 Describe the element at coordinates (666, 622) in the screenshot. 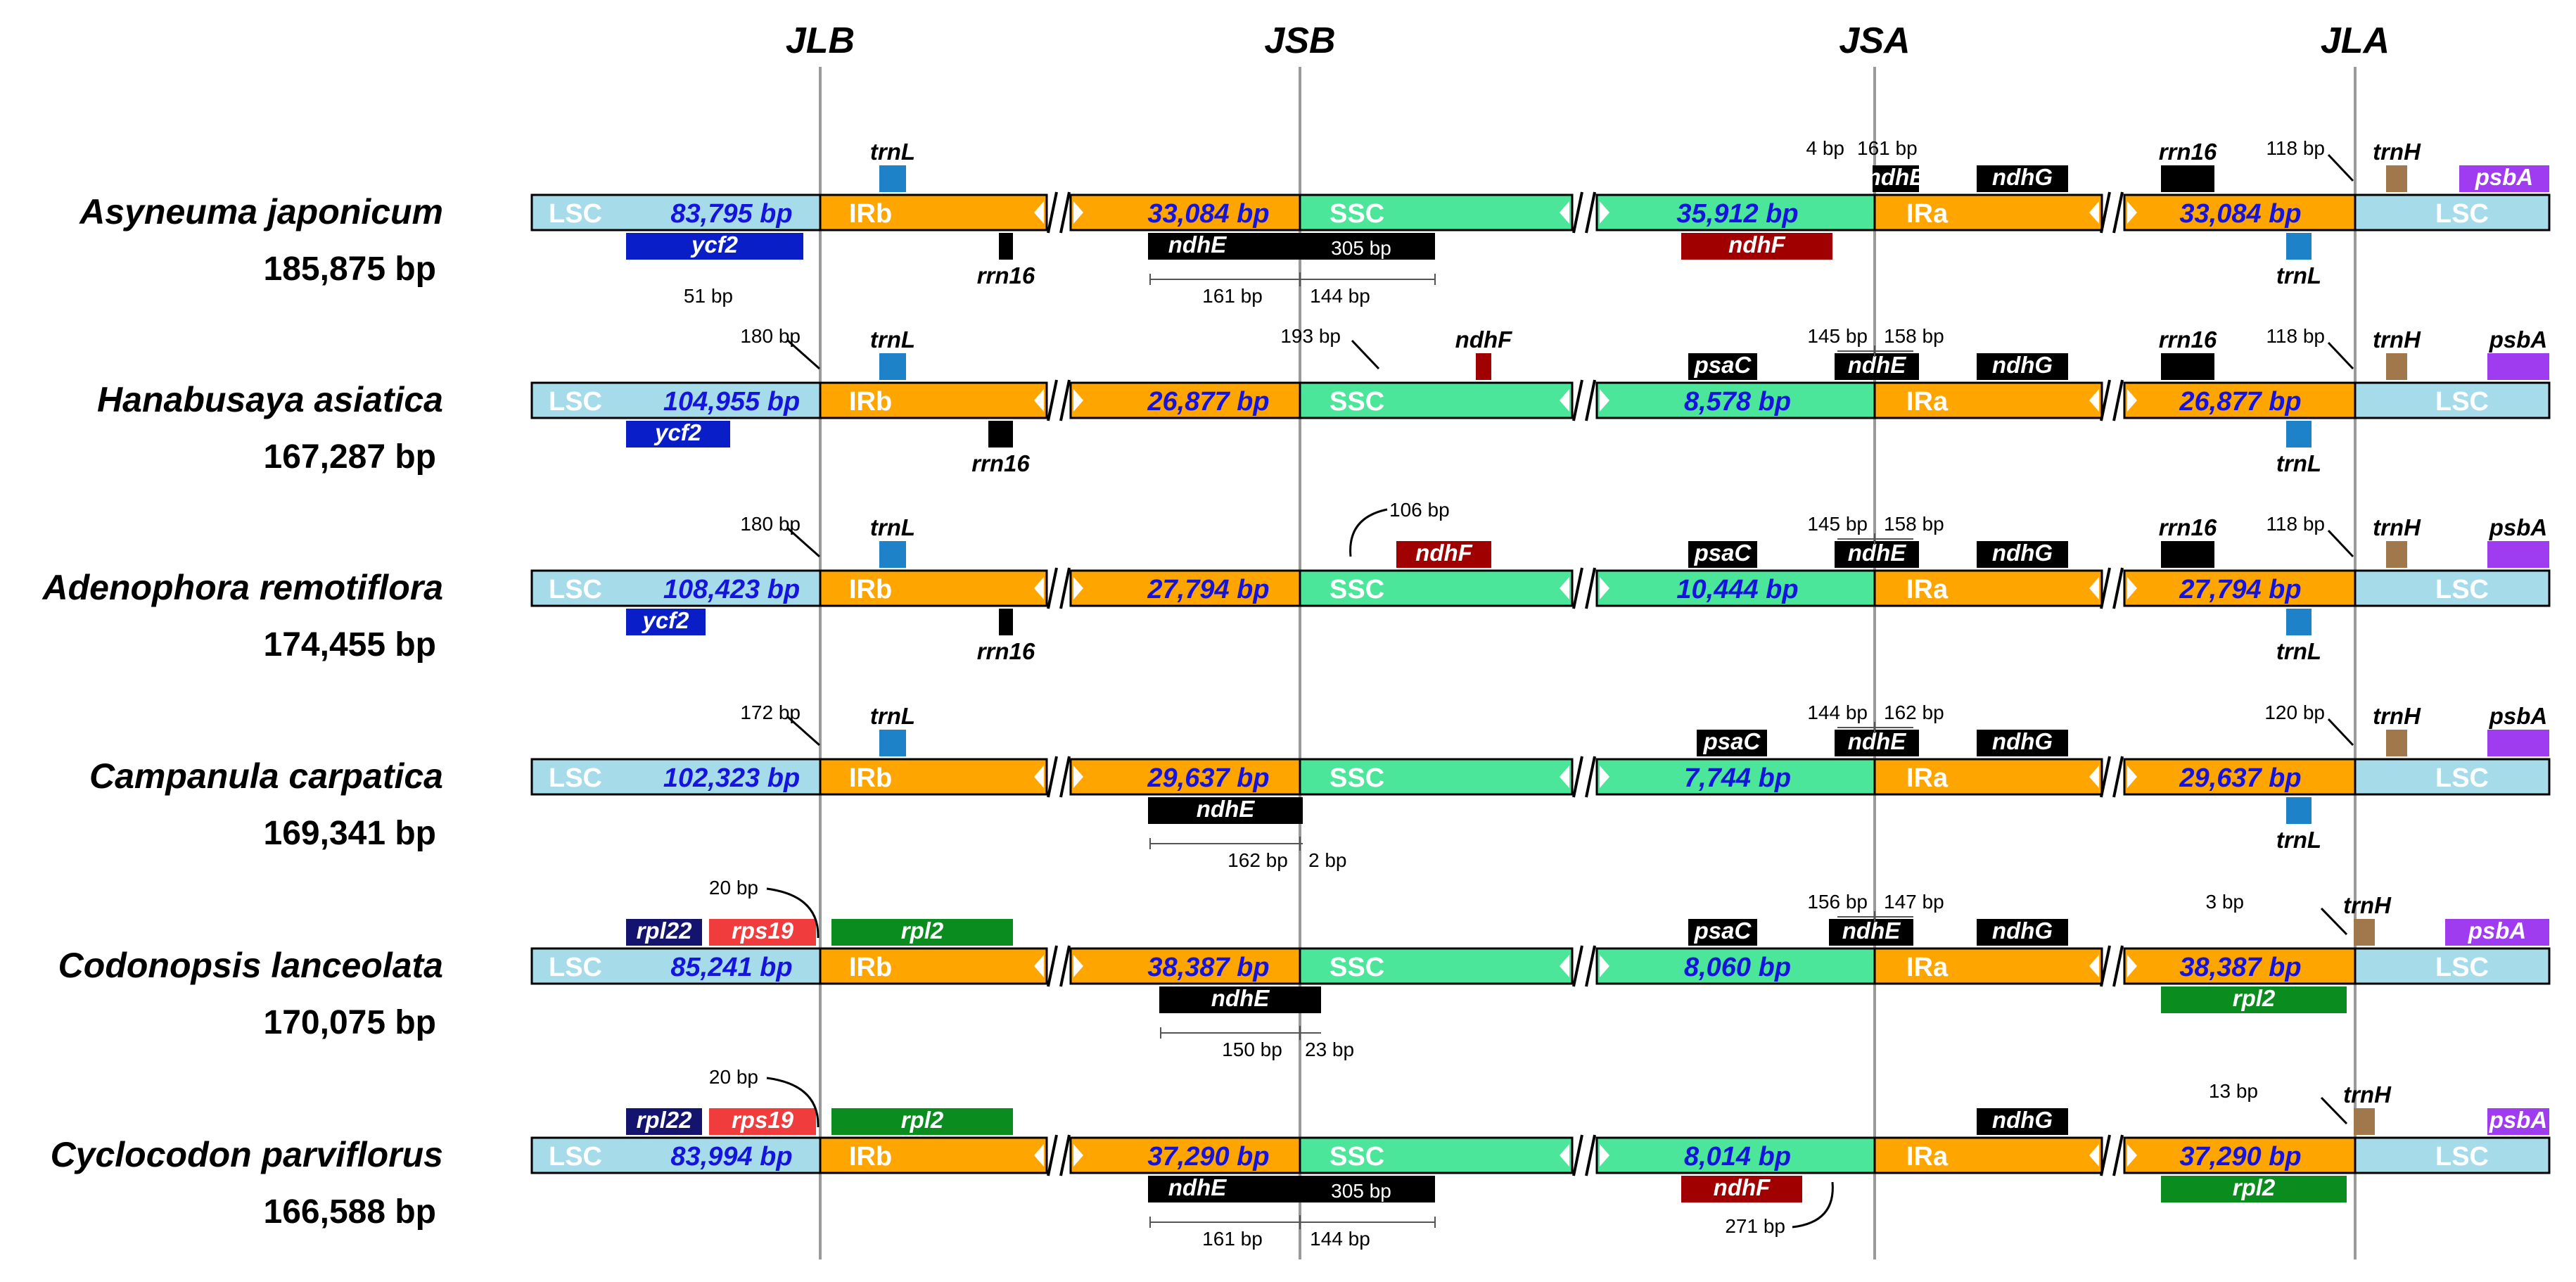

I see `gene-ycf2-box` at that location.